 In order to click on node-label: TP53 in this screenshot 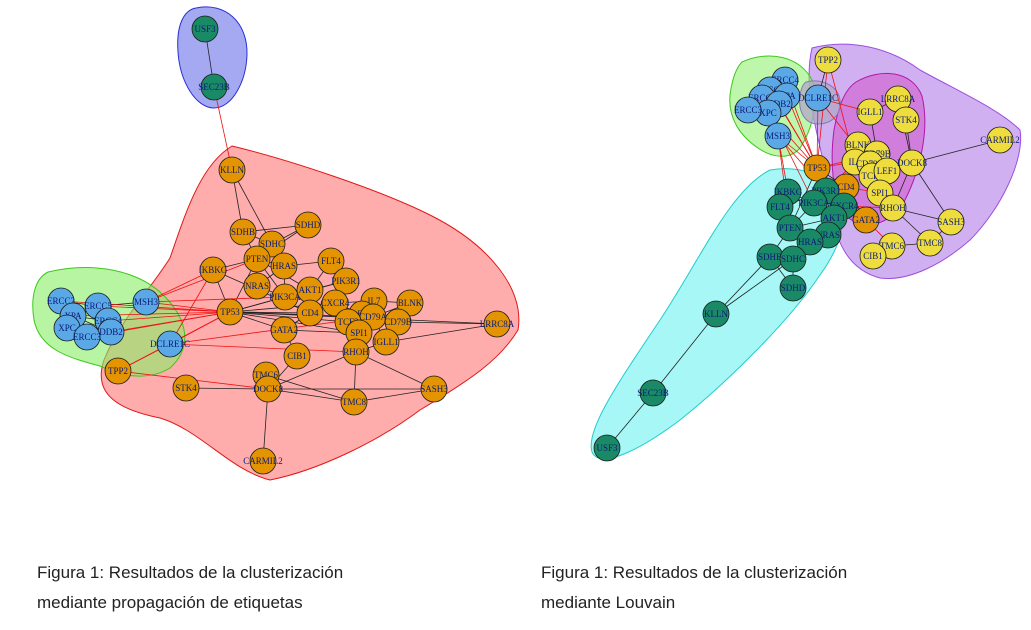, I will do `click(230, 312)`.